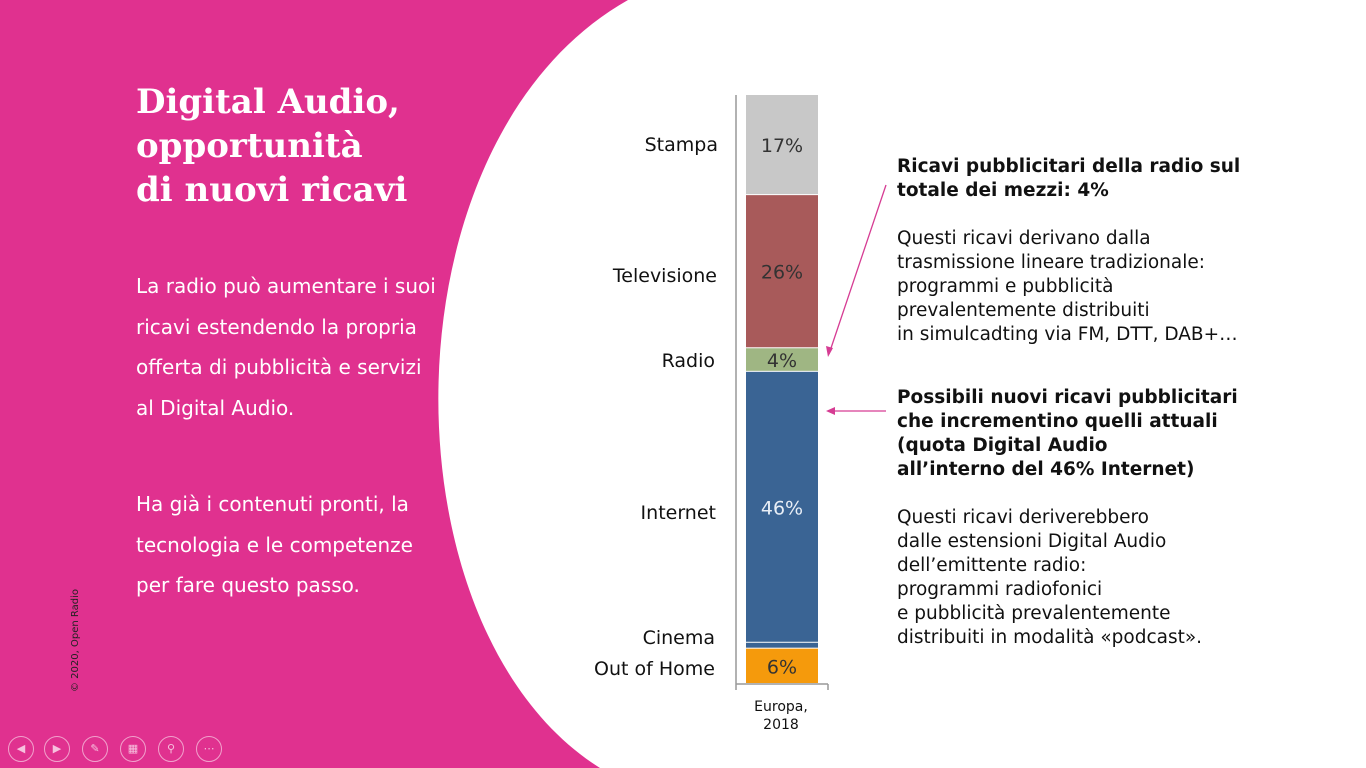 The width and height of the screenshot is (1366, 768). Describe the element at coordinates (1046, 469) in the screenshot. I see `note-line: all’interno del 46% Internet)` at that location.